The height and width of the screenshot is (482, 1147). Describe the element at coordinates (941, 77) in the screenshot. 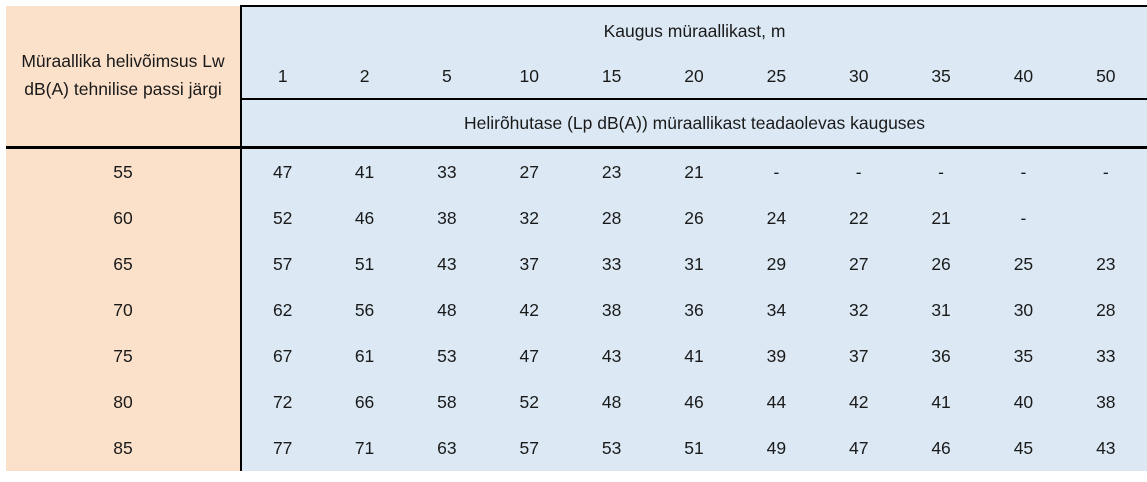

I see `distance-header-cell: 35` at that location.